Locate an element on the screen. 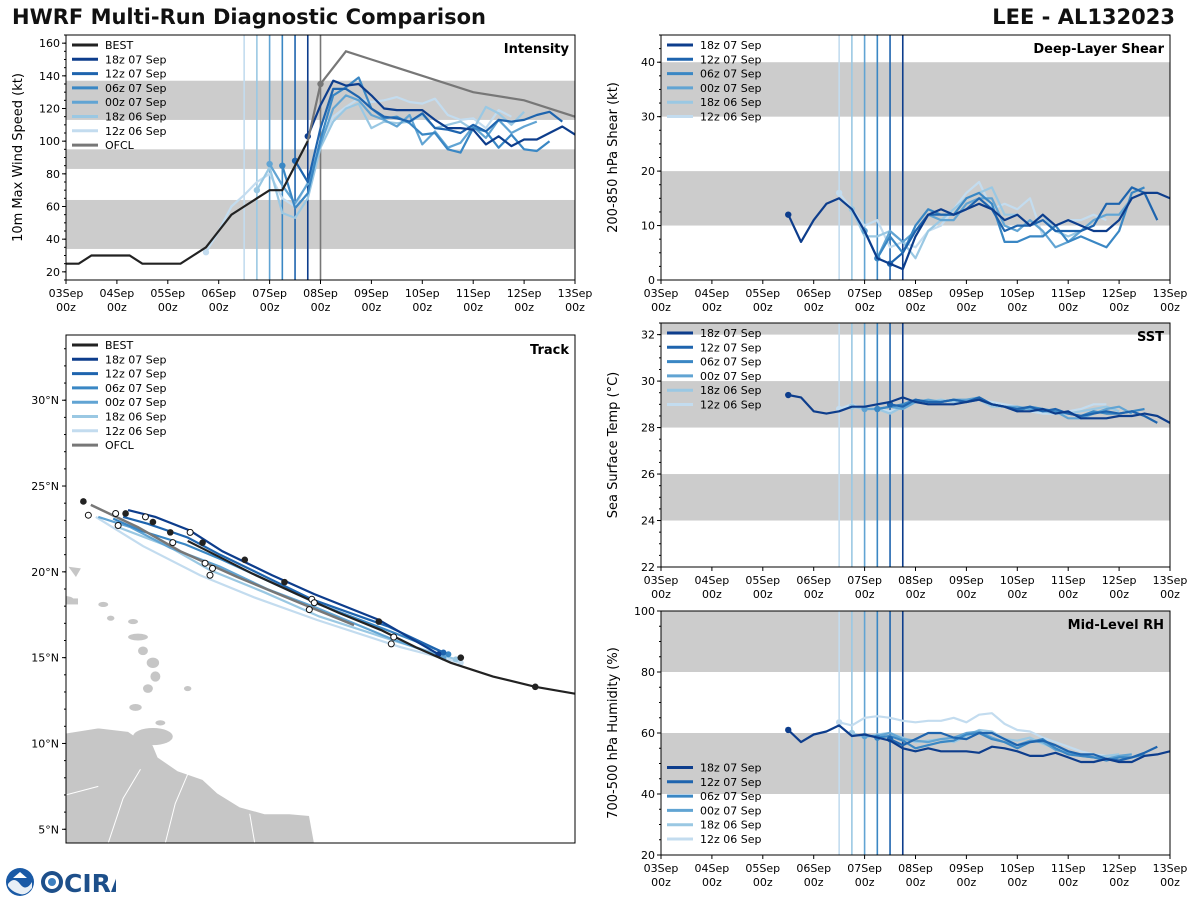 This screenshot has height=900, width=1200. track-line-00z-07-Sep is located at coordinates (270, 587).